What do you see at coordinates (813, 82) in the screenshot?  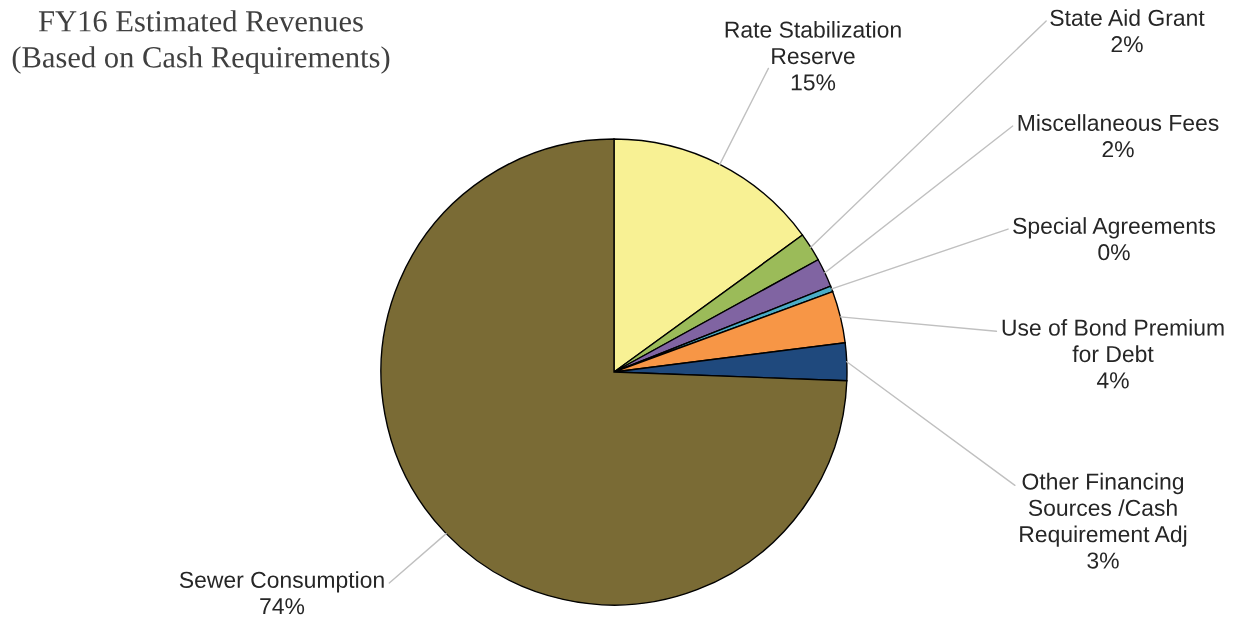 I see `data-label: 15%` at bounding box center [813, 82].